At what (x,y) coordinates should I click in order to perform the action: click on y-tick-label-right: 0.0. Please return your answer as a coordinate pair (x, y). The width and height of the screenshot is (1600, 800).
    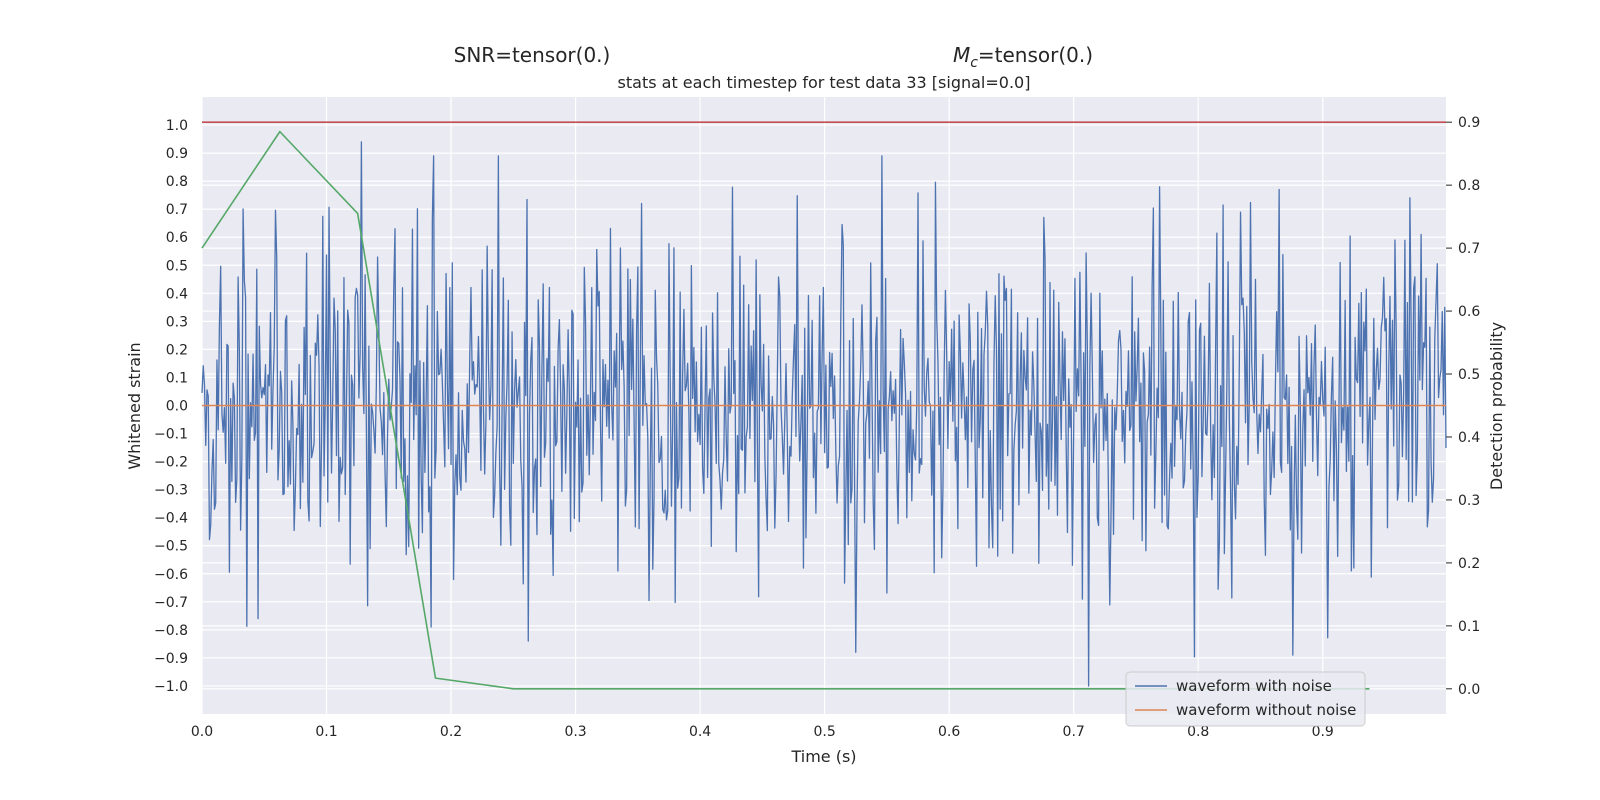
    Looking at the image, I should click on (1469, 690).